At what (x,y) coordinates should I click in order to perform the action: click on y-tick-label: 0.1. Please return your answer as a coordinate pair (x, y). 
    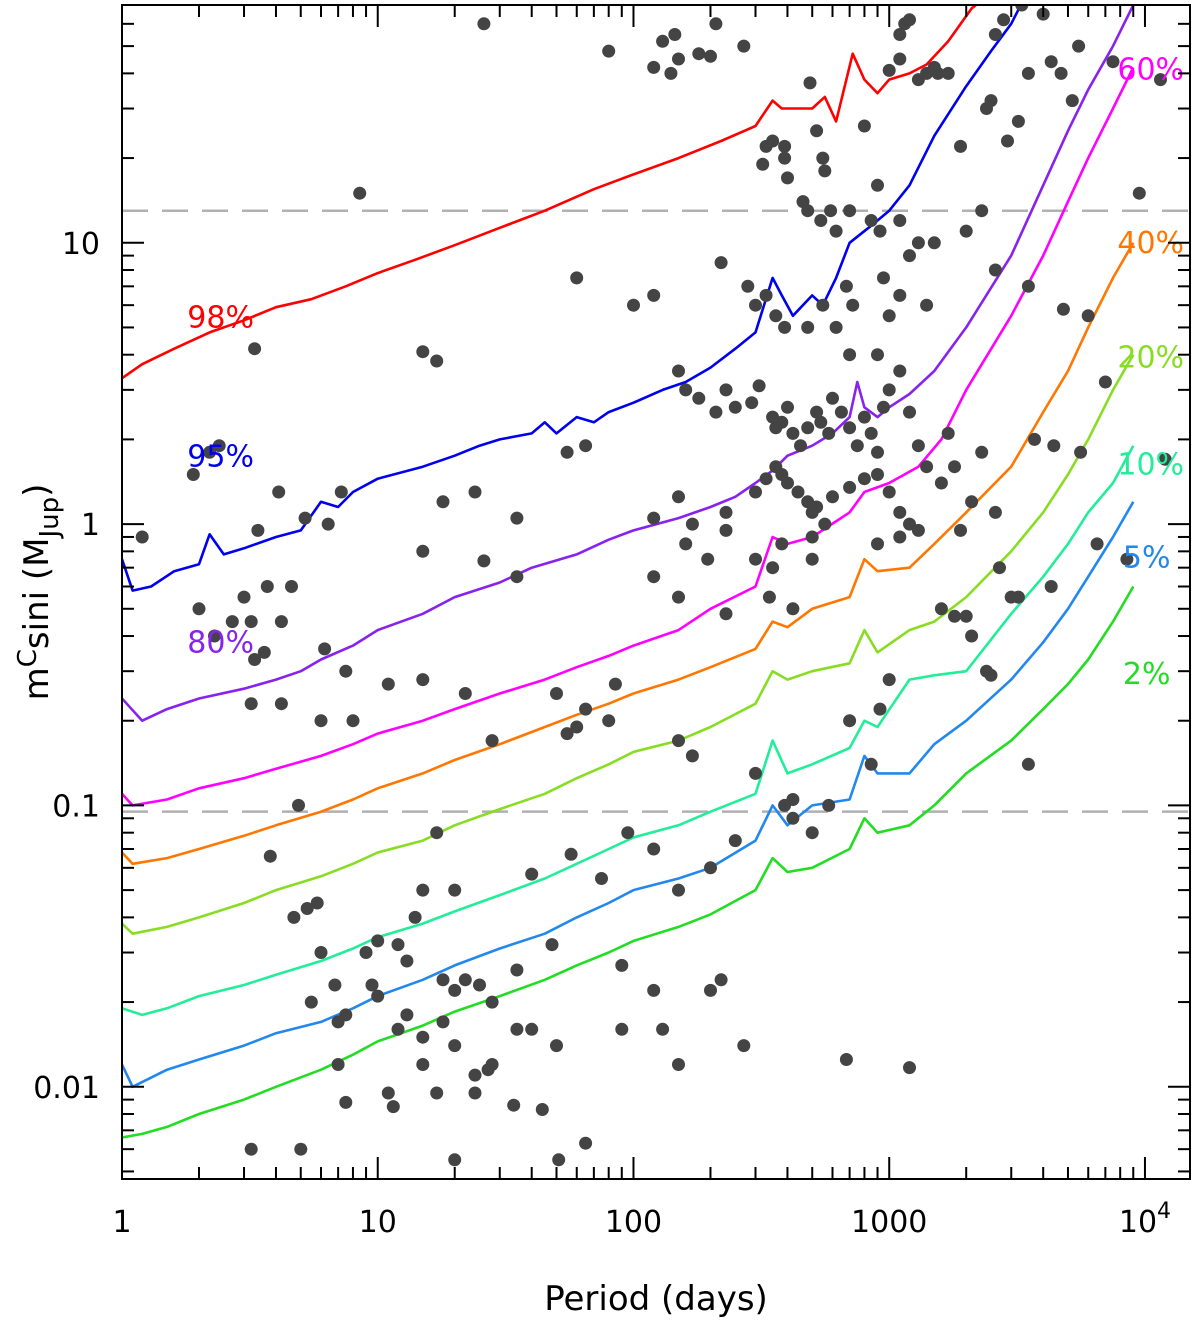
    Looking at the image, I should click on (76, 806).